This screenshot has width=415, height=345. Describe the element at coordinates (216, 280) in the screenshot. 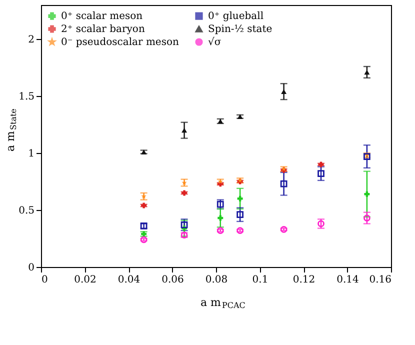

I see `x-tick-label: 0.08` at that location.